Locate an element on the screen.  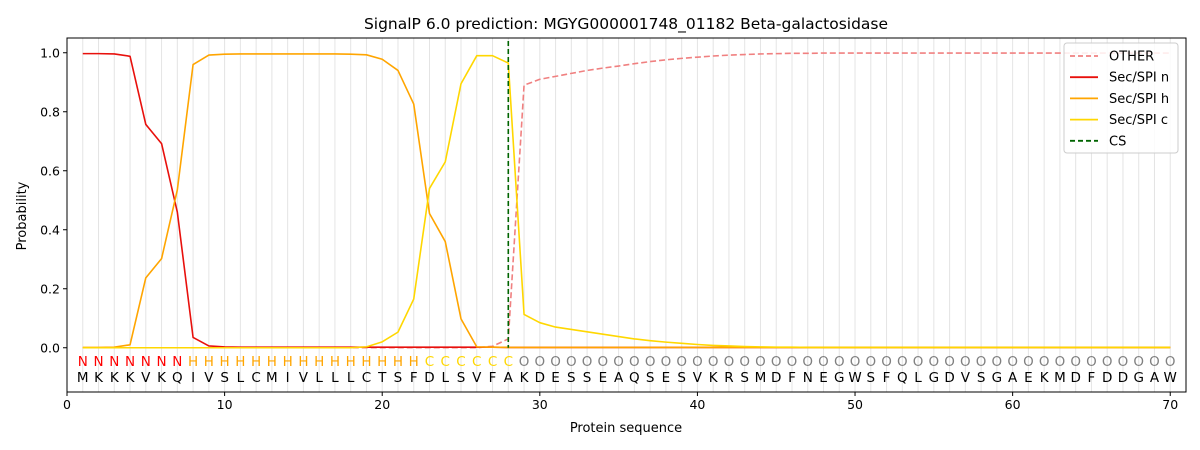
legend-label-sec-spi-h: Sec/SPI h is located at coordinates (1139, 99).